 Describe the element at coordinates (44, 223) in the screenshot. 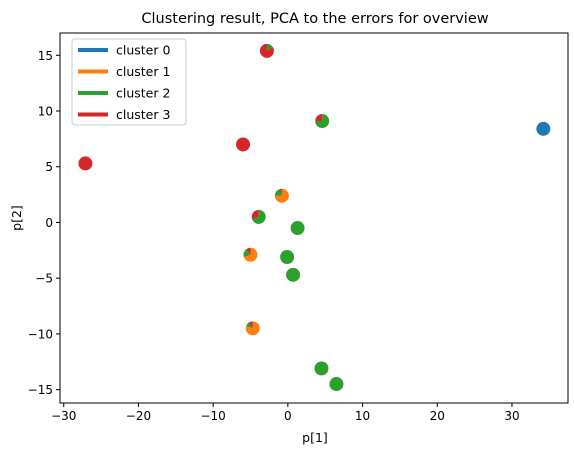

I see `y-axis: −15 −10 −5 0 5 10 15` at that location.